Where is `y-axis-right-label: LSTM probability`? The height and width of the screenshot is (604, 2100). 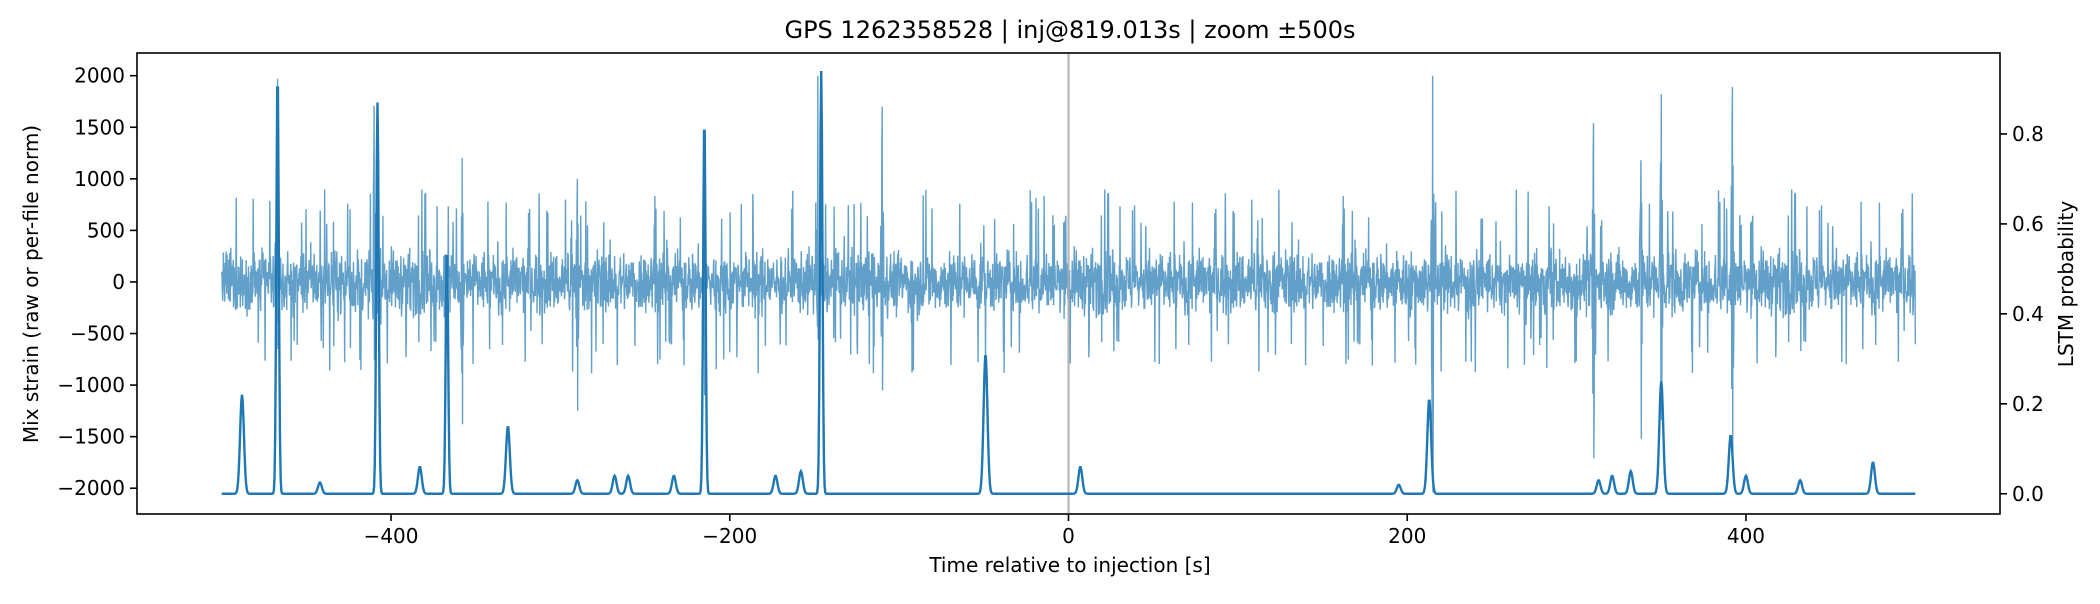
y-axis-right-label: LSTM probability is located at coordinates (2066, 284).